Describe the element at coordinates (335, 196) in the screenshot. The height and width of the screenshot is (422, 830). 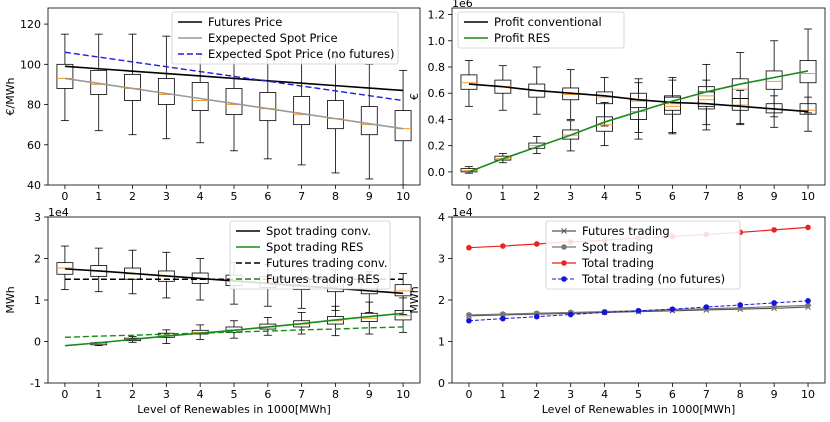
I see `x-tick-label: 8` at that location.